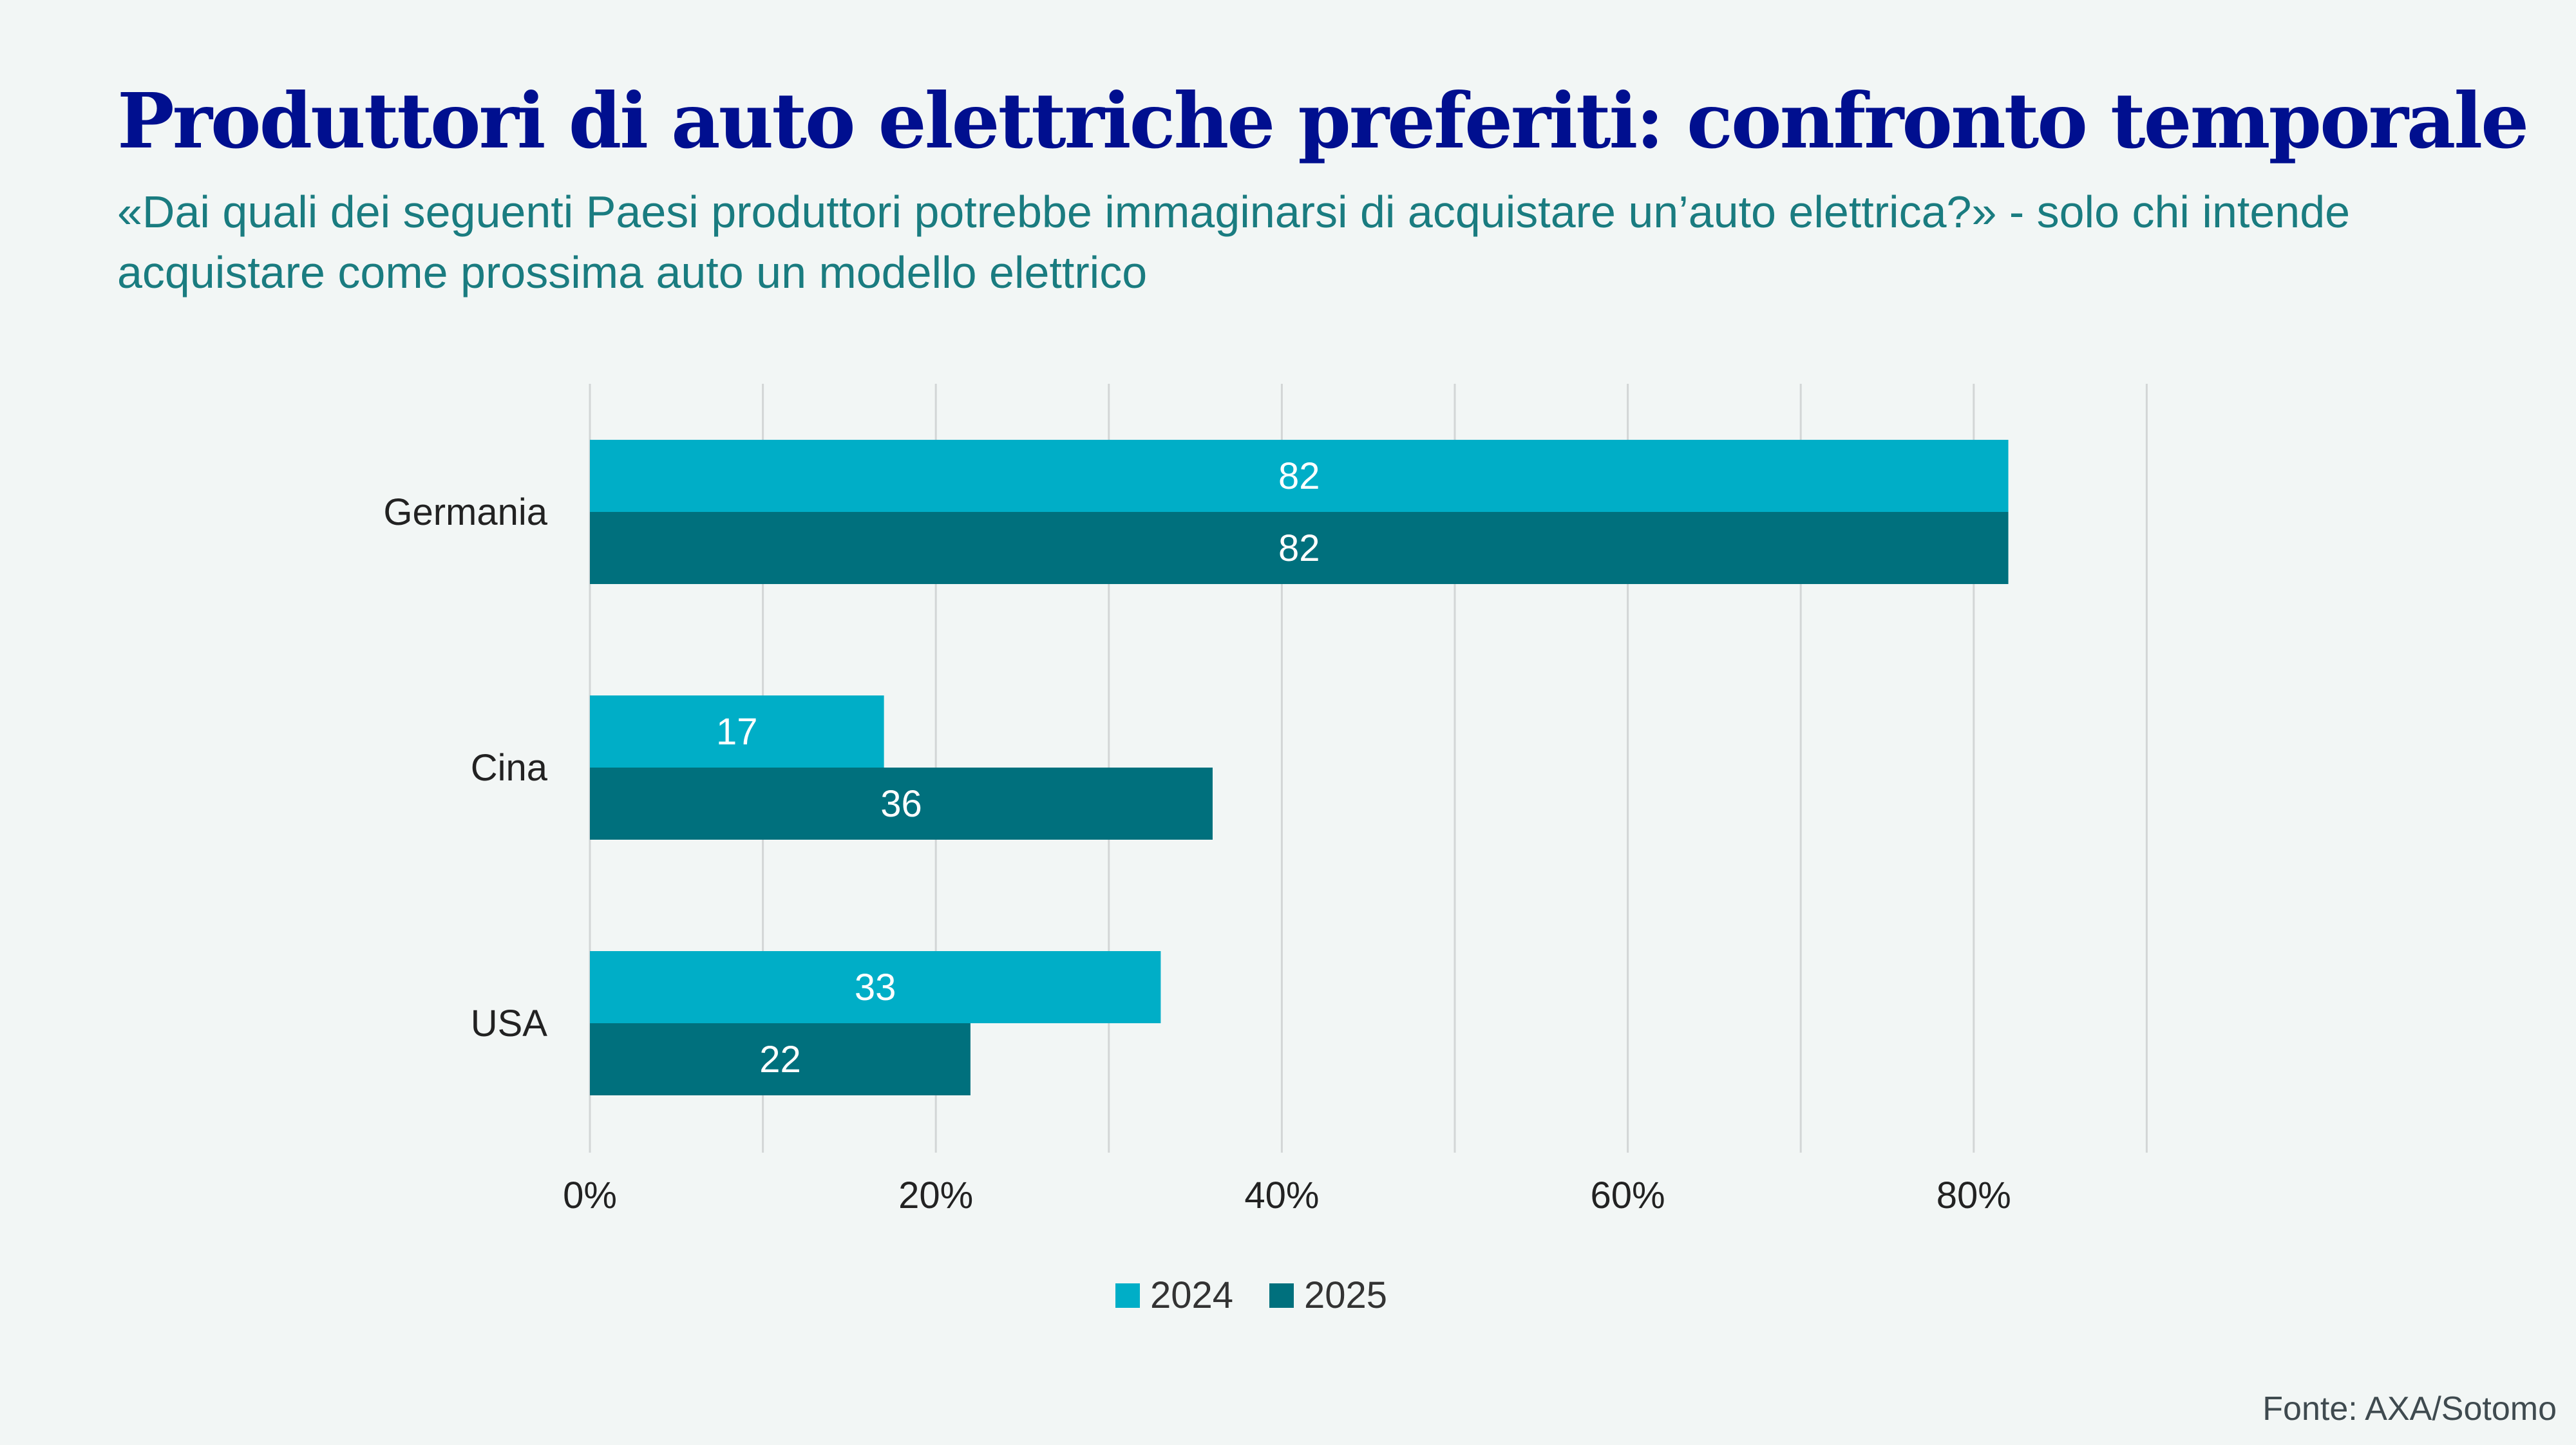 Image resolution: width=2576 pixels, height=1445 pixels. What do you see at coordinates (1127, 1295) in the screenshot?
I see `legend-swatch-2024` at bounding box center [1127, 1295].